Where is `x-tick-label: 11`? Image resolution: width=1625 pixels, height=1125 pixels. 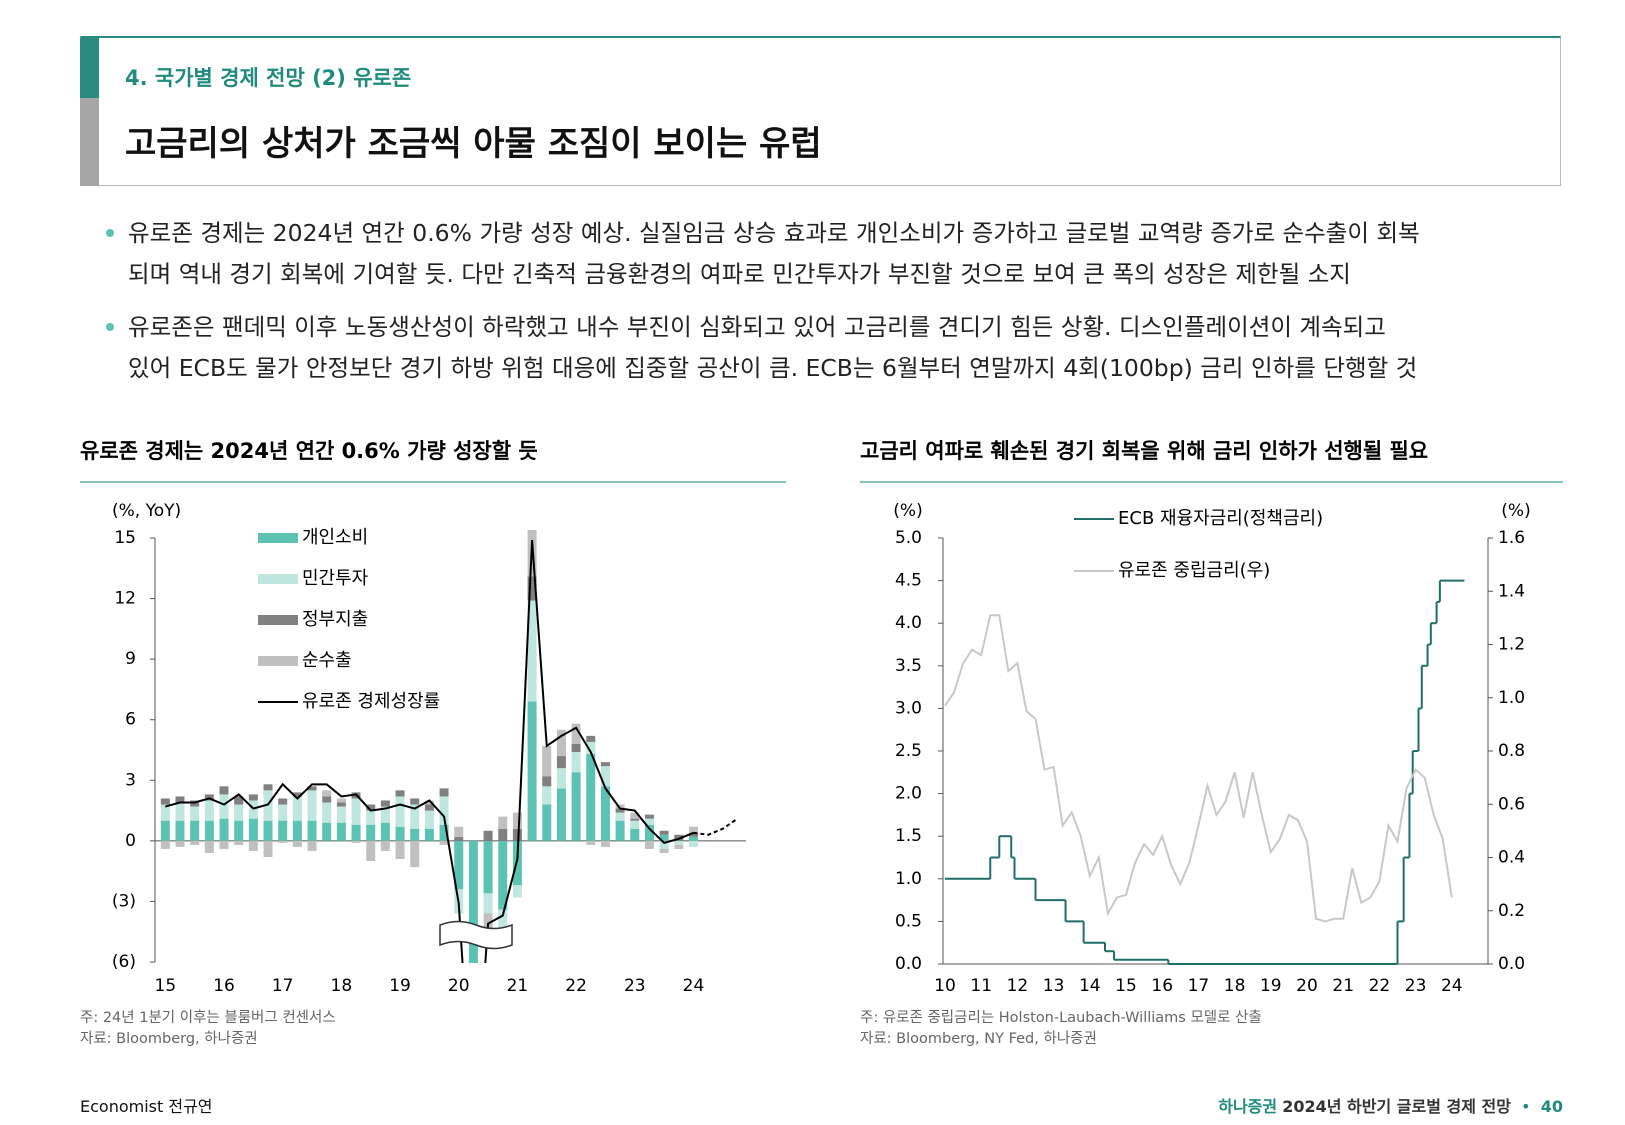
x-tick-label: 11 is located at coordinates (981, 986).